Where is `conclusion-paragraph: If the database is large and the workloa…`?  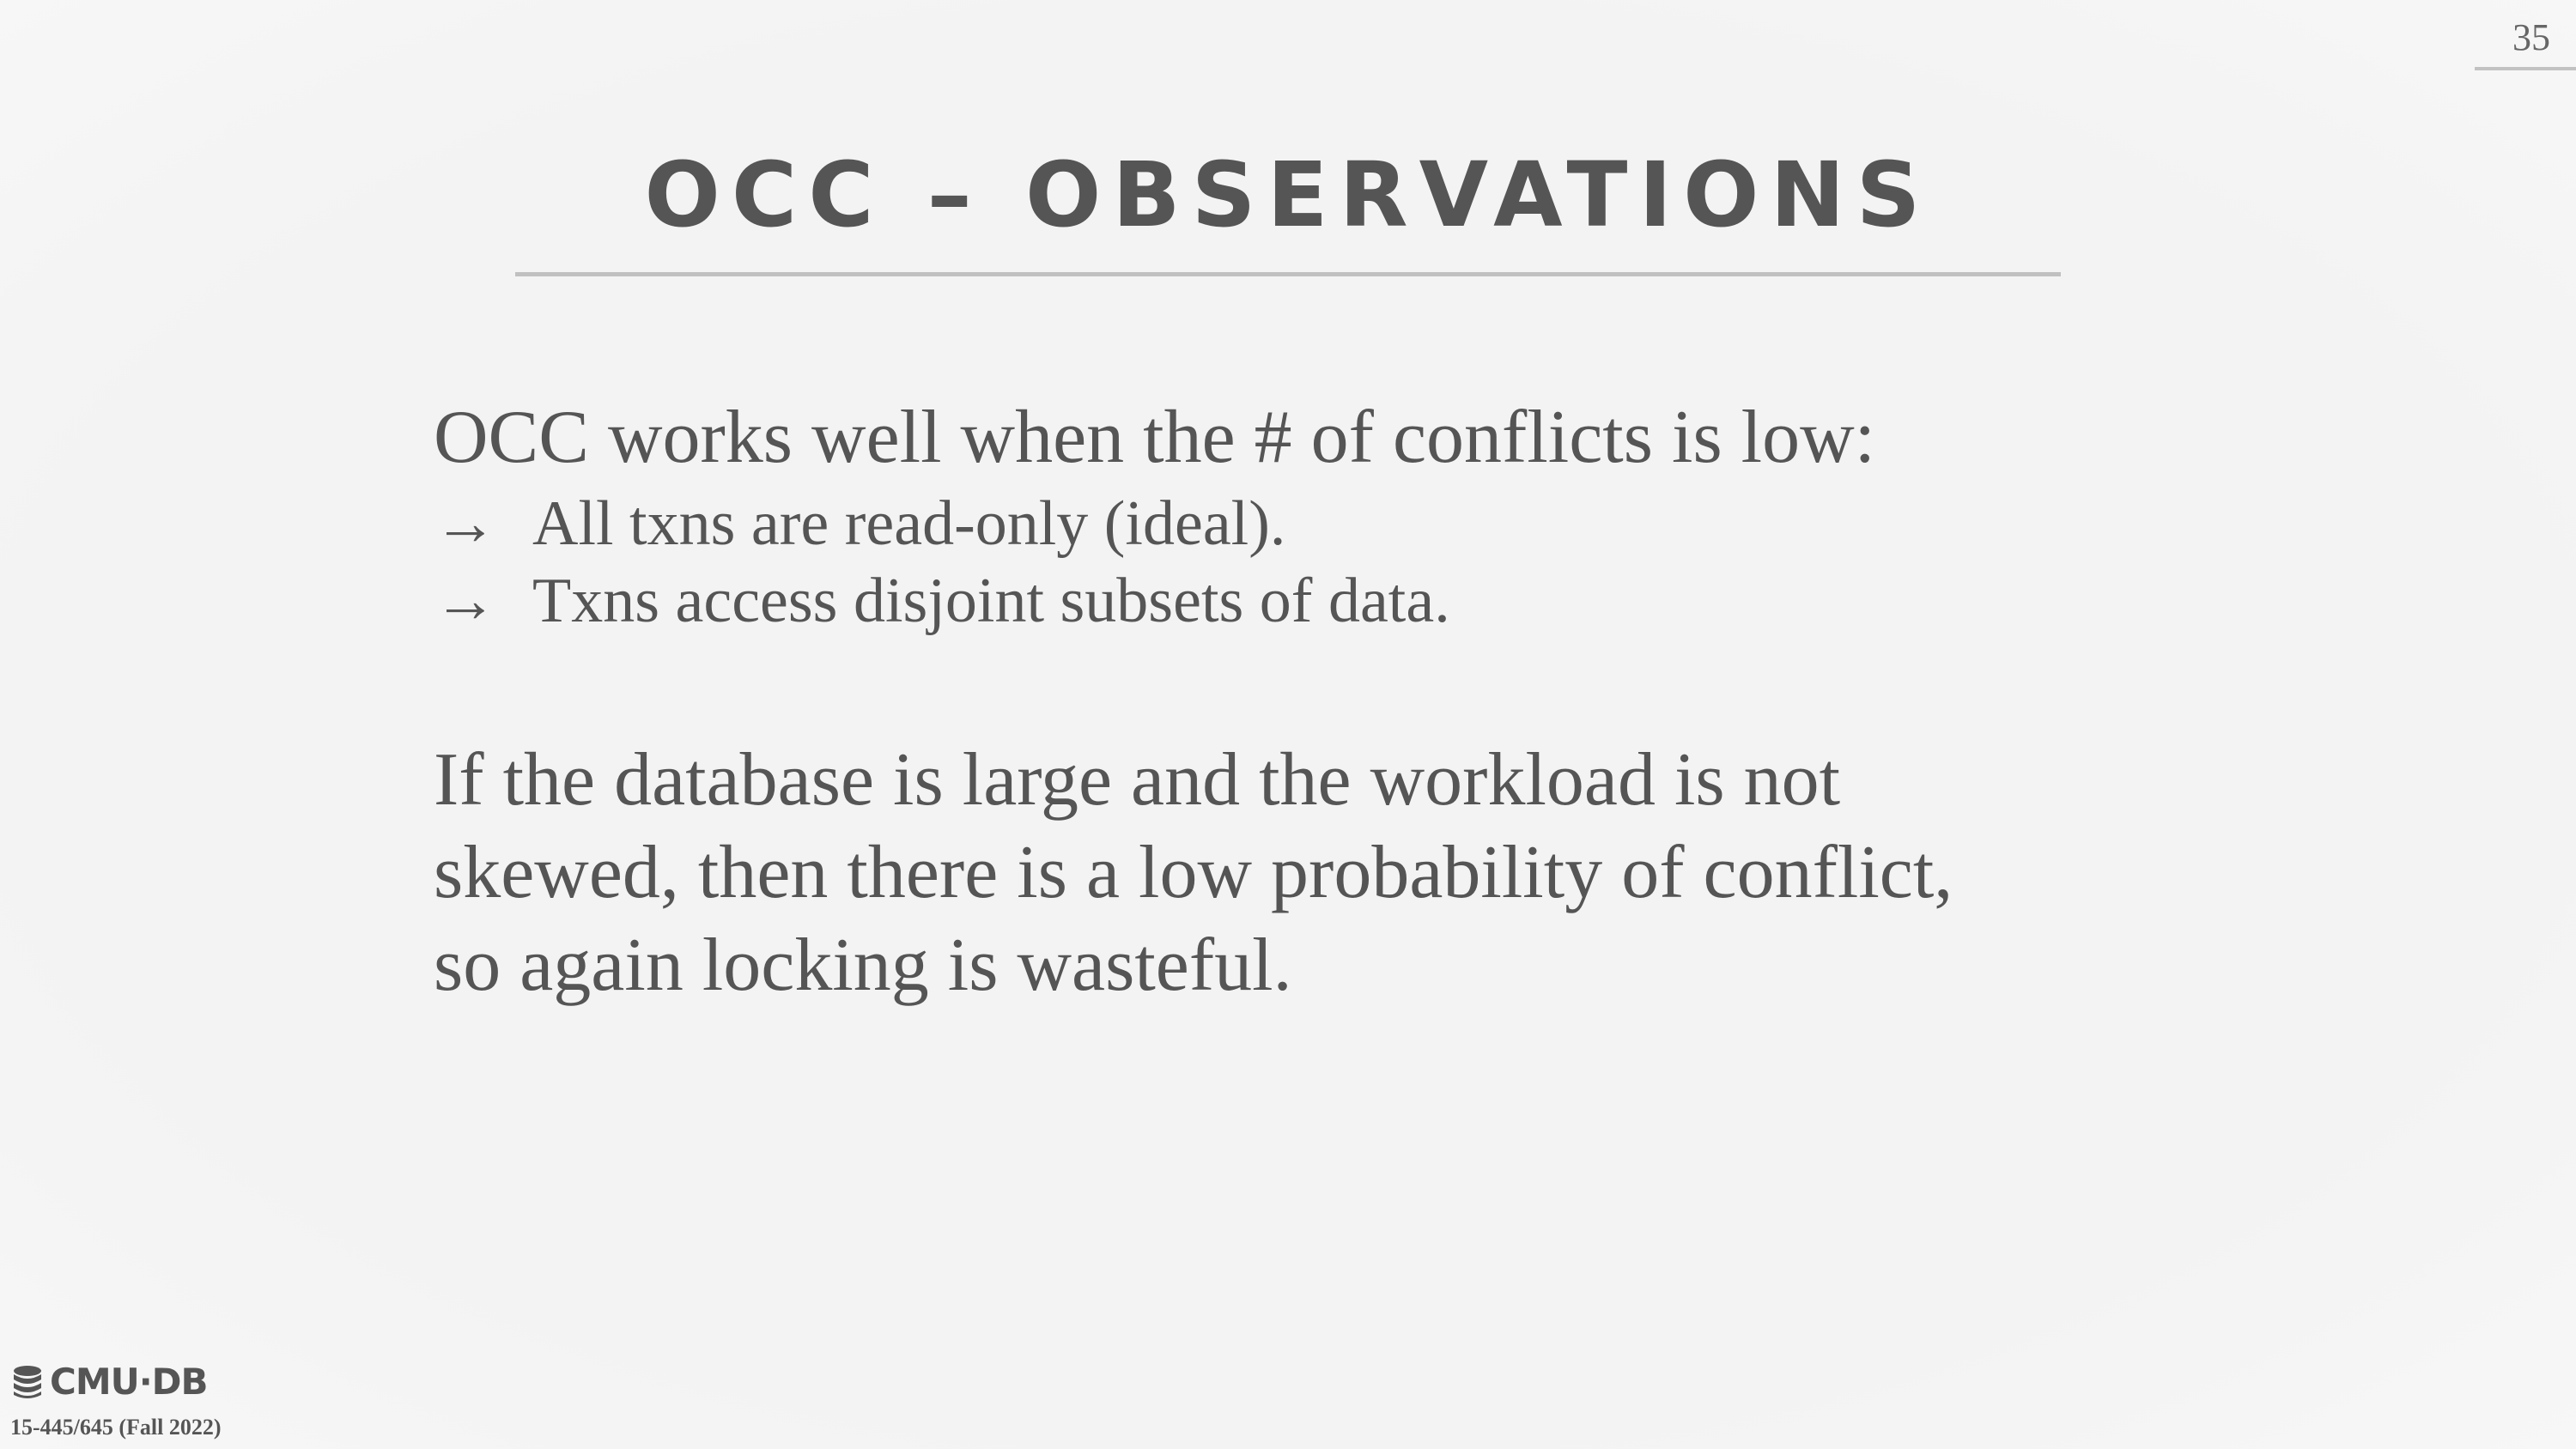
conclusion-paragraph: If the database is large and the workloa… is located at coordinates (1292, 873).